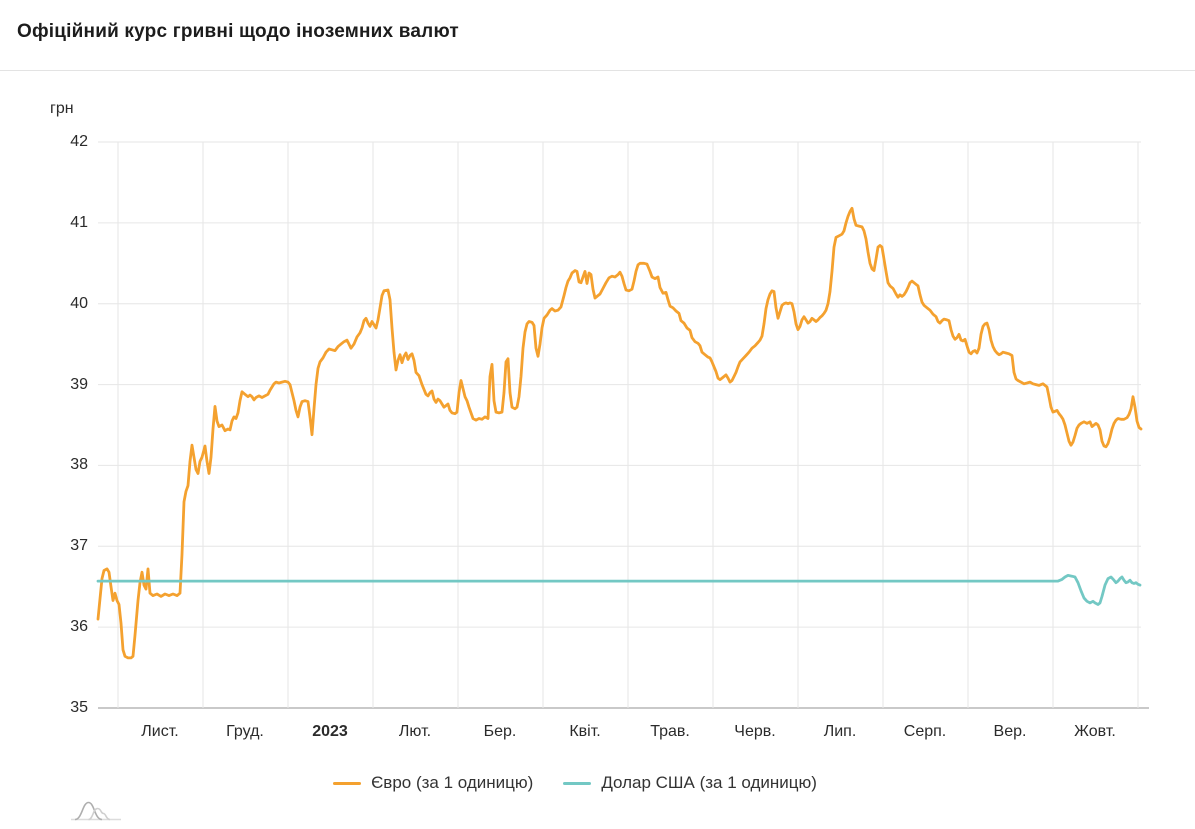 The image size is (1195, 829). Describe the element at coordinates (415, 731) in the screenshot. I see `x-tick-label-Лют.: Лют.` at that location.